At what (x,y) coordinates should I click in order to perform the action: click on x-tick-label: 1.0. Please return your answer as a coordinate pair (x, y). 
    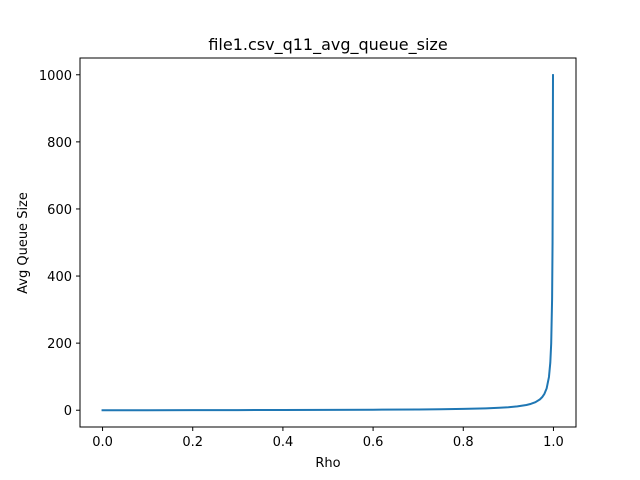
    Looking at the image, I should click on (553, 442).